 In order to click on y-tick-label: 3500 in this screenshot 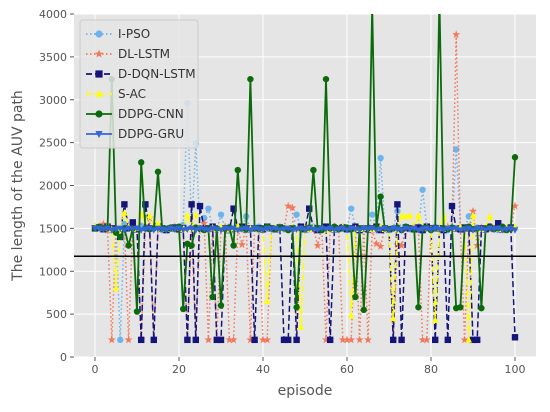, I will do `click(53, 57)`.